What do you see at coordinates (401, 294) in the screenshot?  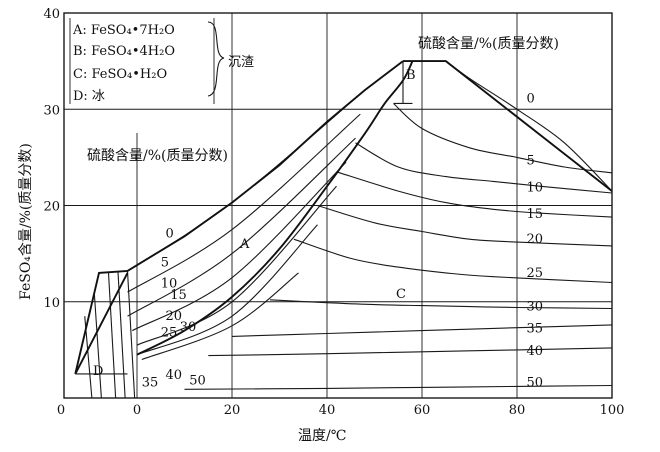 I see `region-c-label: C` at bounding box center [401, 294].